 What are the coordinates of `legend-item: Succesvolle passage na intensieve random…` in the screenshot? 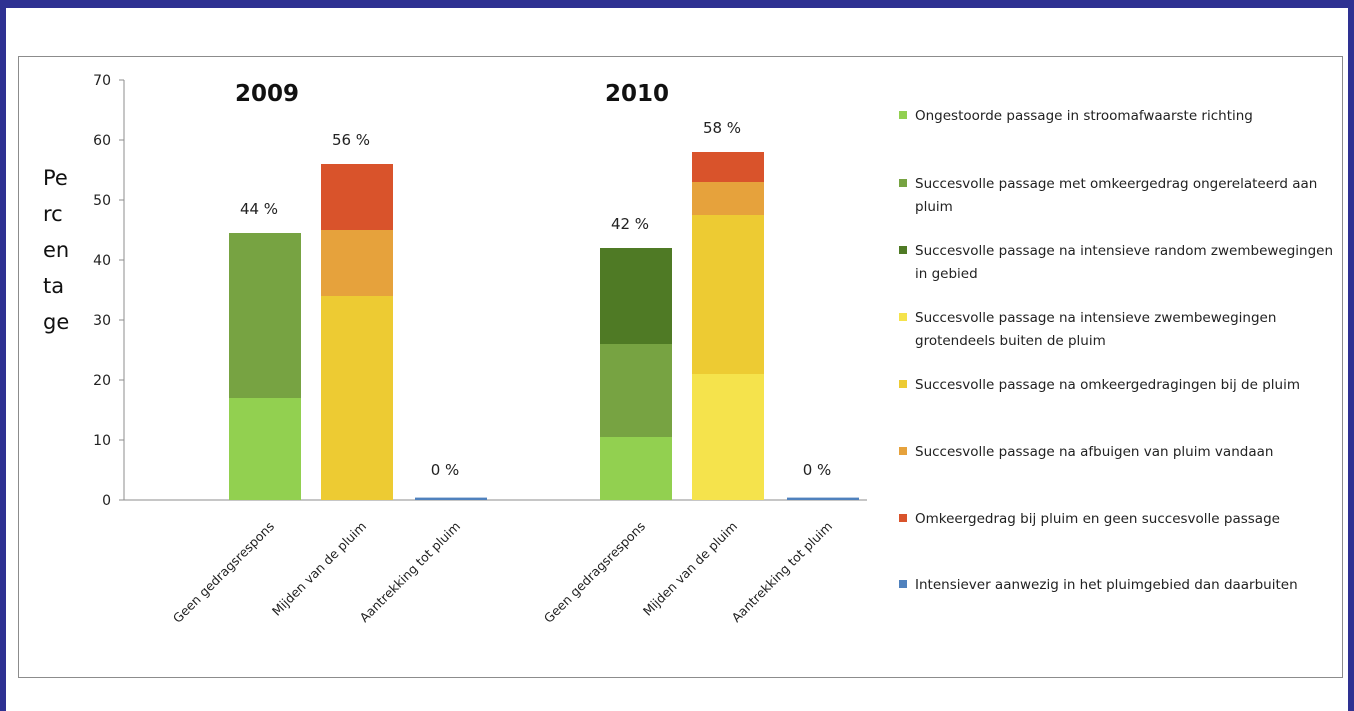 It's located at (1124, 263).